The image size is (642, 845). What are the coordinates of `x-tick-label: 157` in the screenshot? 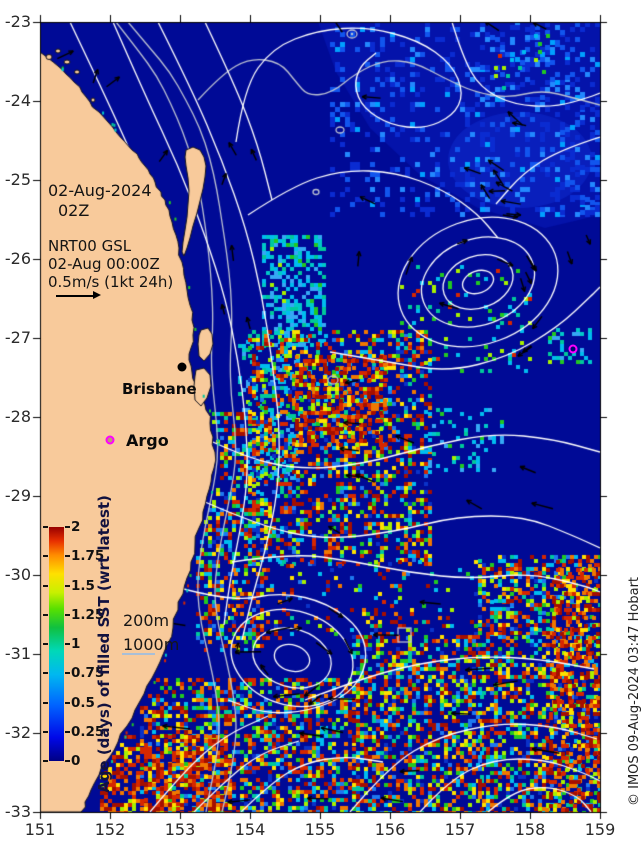 It's located at (460, 829).